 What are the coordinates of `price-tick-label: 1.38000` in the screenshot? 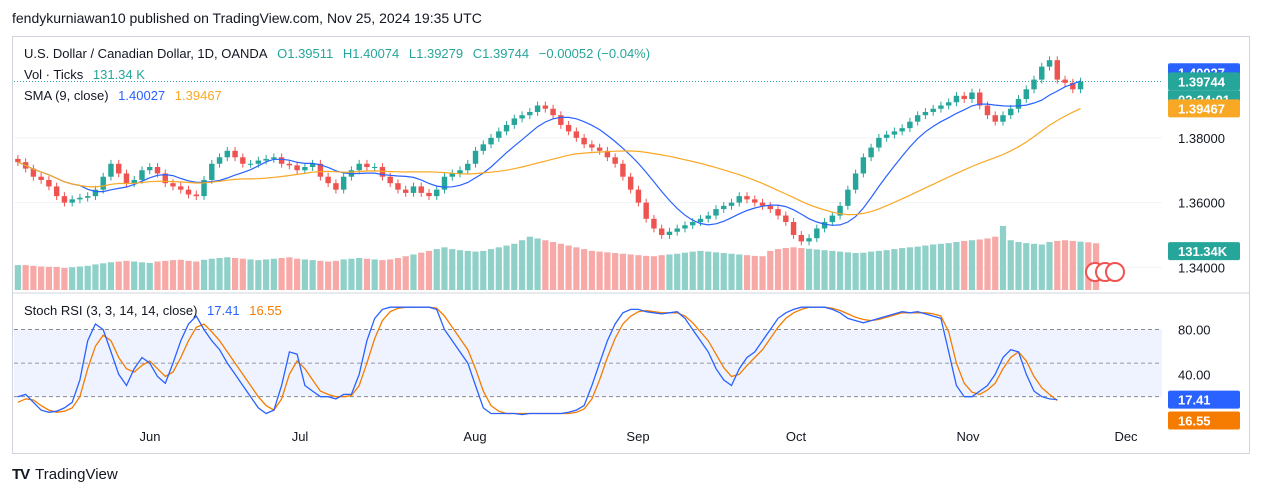 It's located at (1201, 138).